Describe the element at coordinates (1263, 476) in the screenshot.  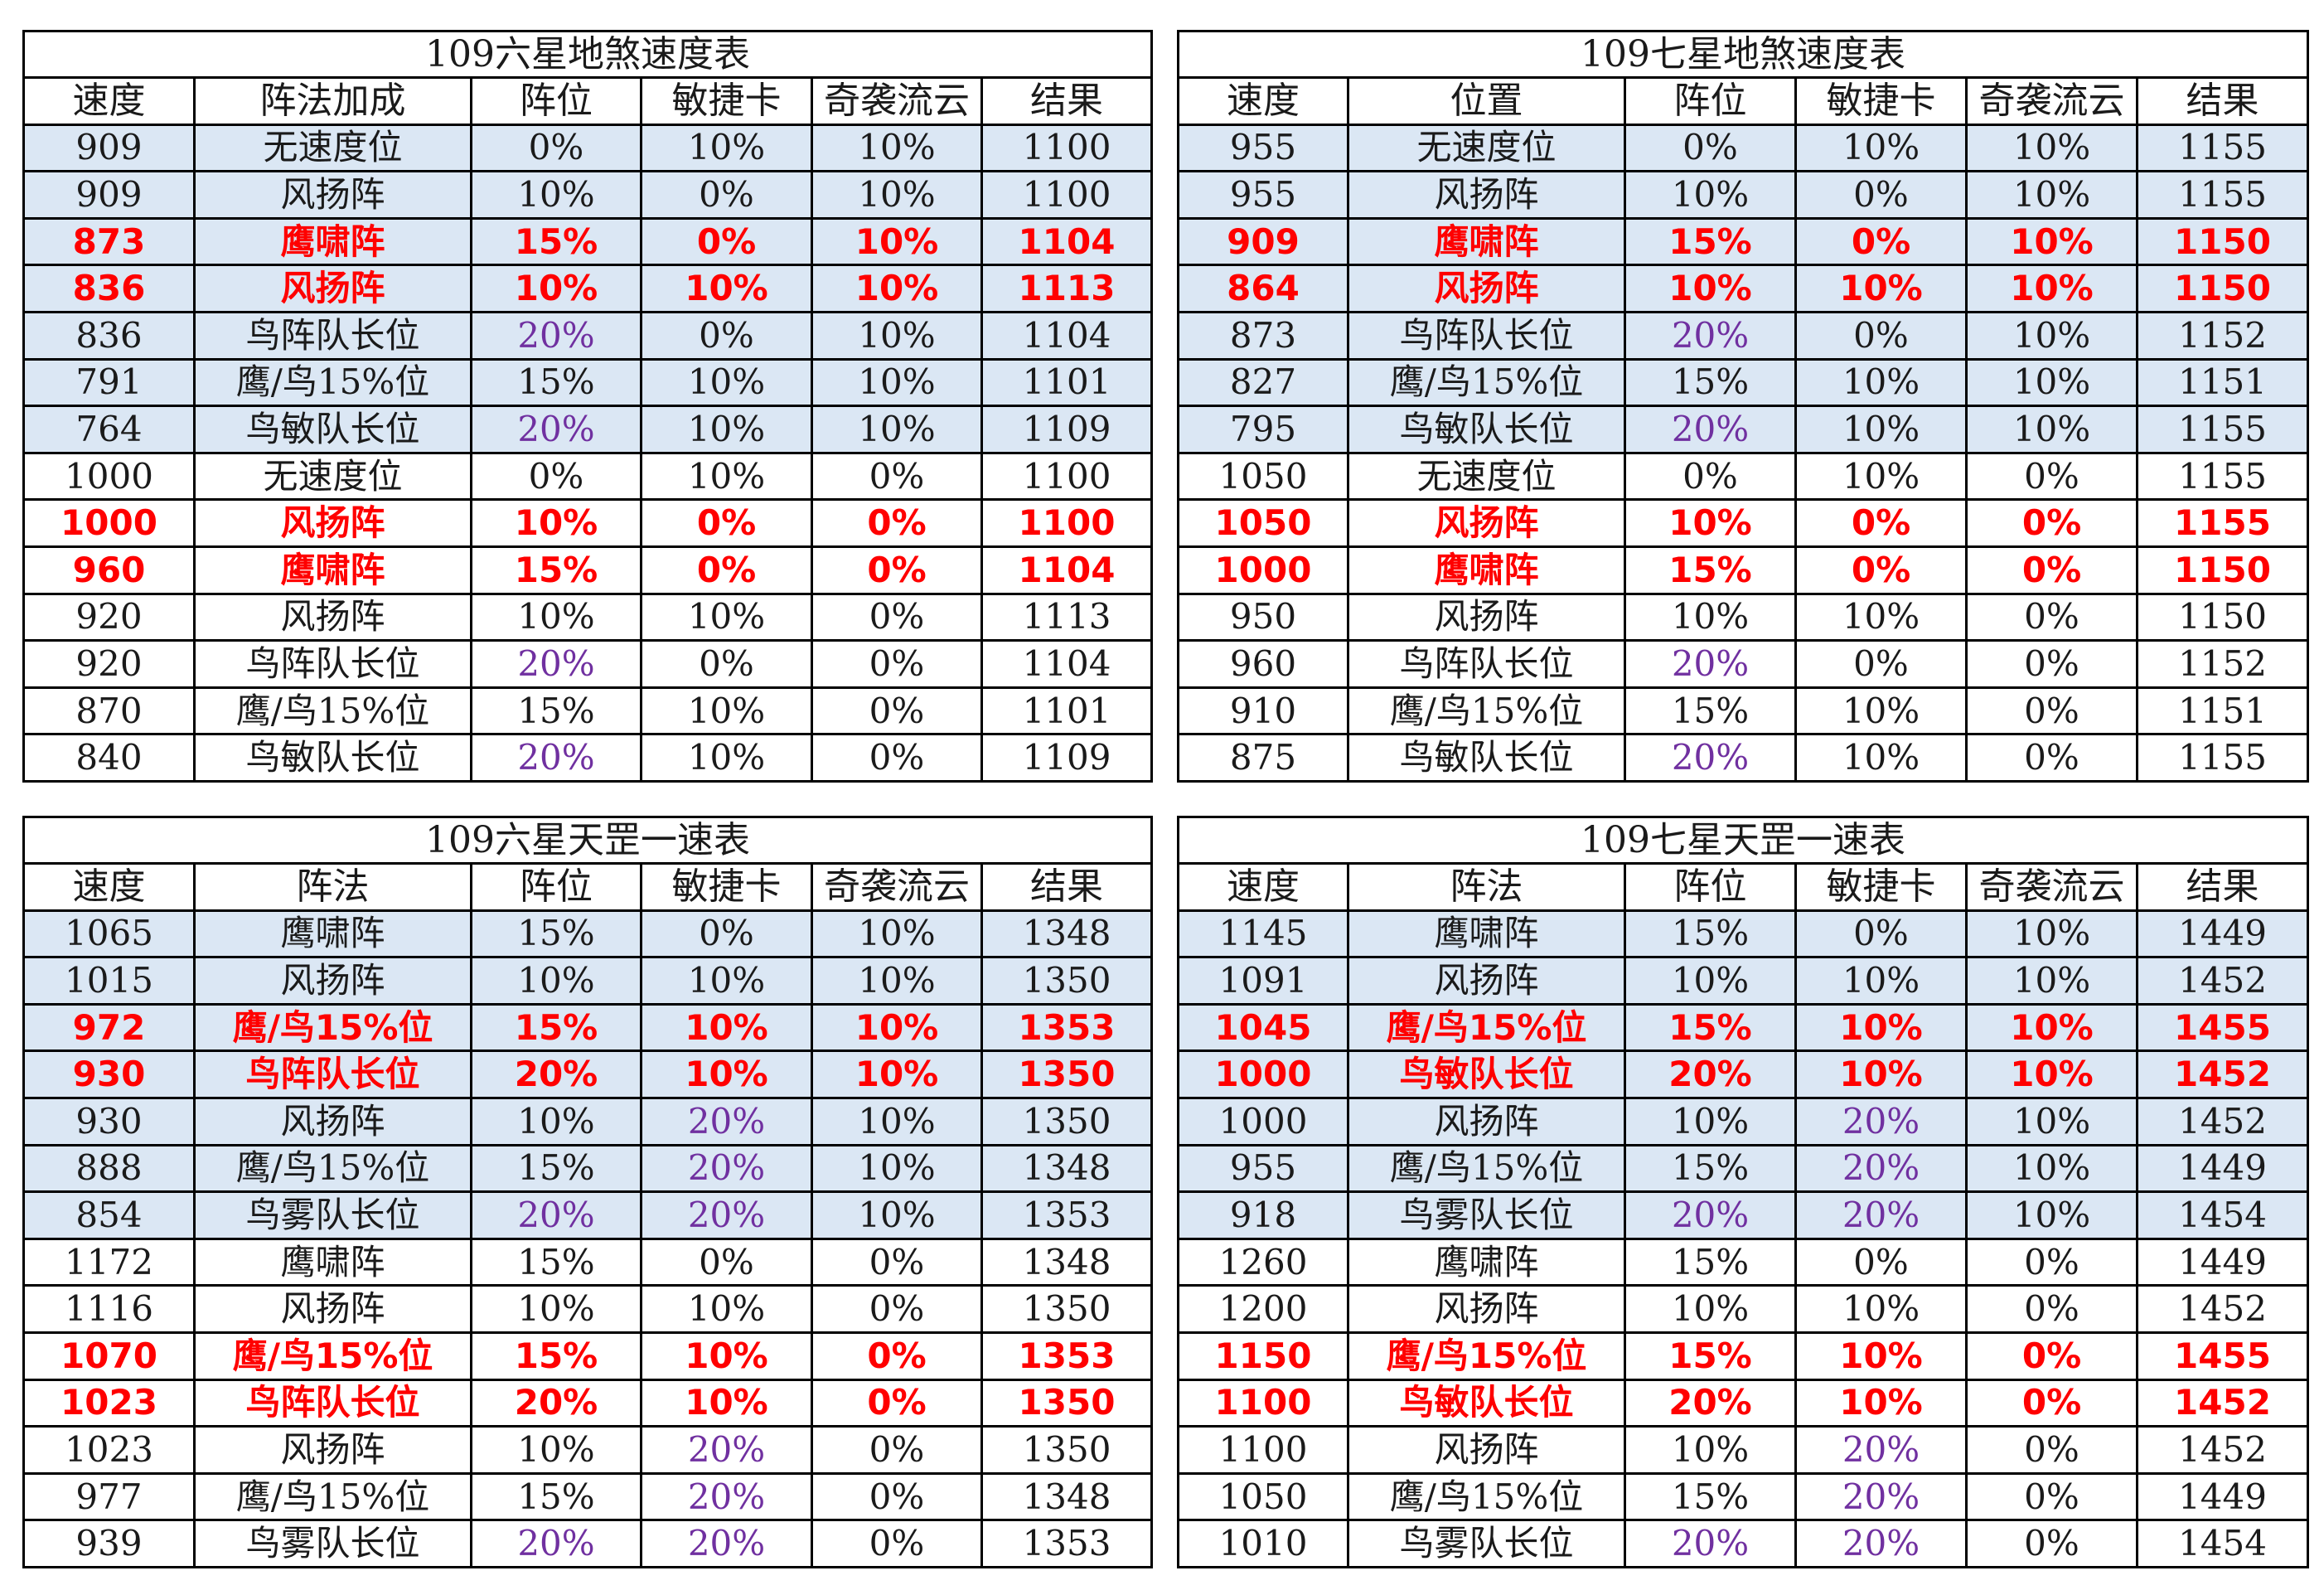
I see `table-cell: 1050` at that location.